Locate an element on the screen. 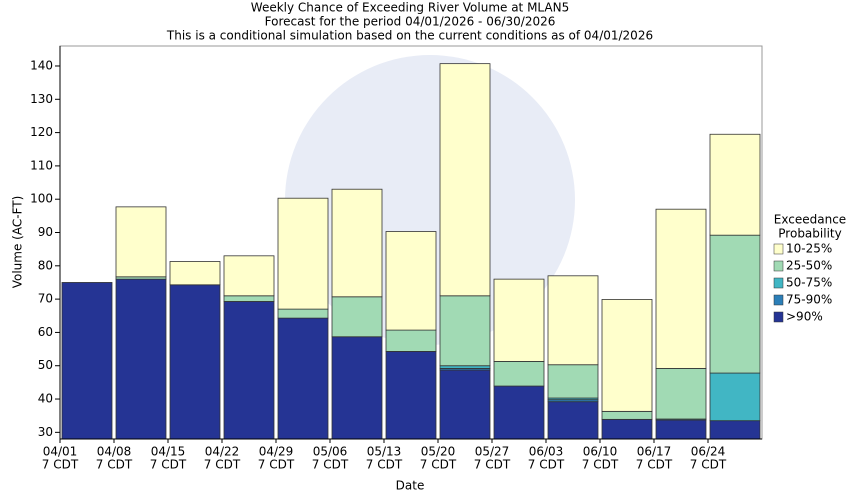 Image resolution: width=850 pixels, height=500 pixels. y-tick-label: 30 is located at coordinates (45, 432).